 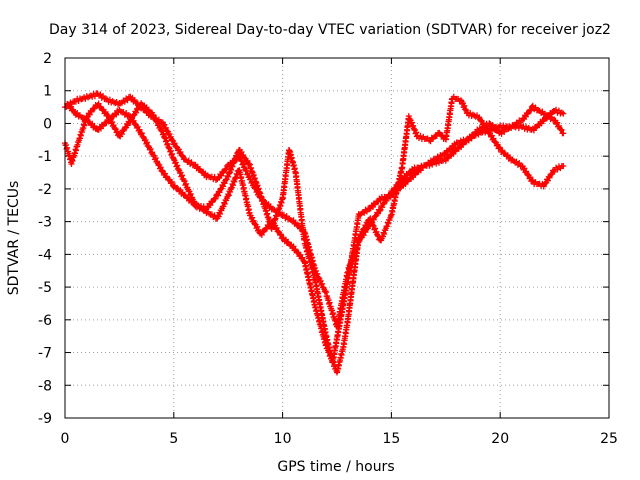 What do you see at coordinates (45, 190) in the screenshot?
I see `y-tick-label: -2` at bounding box center [45, 190].